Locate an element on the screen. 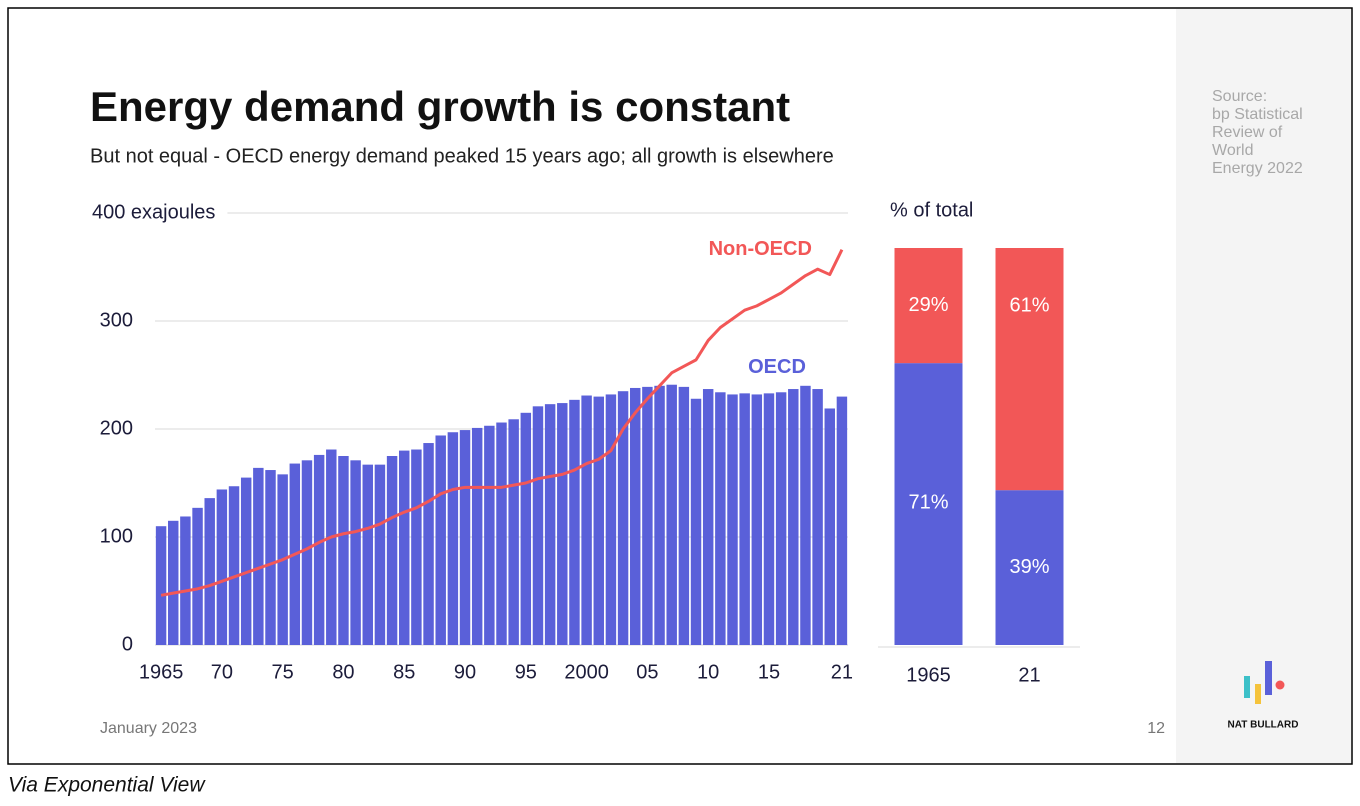 This screenshot has height=806, width=1360. value-label: 61% is located at coordinates (1029, 305).